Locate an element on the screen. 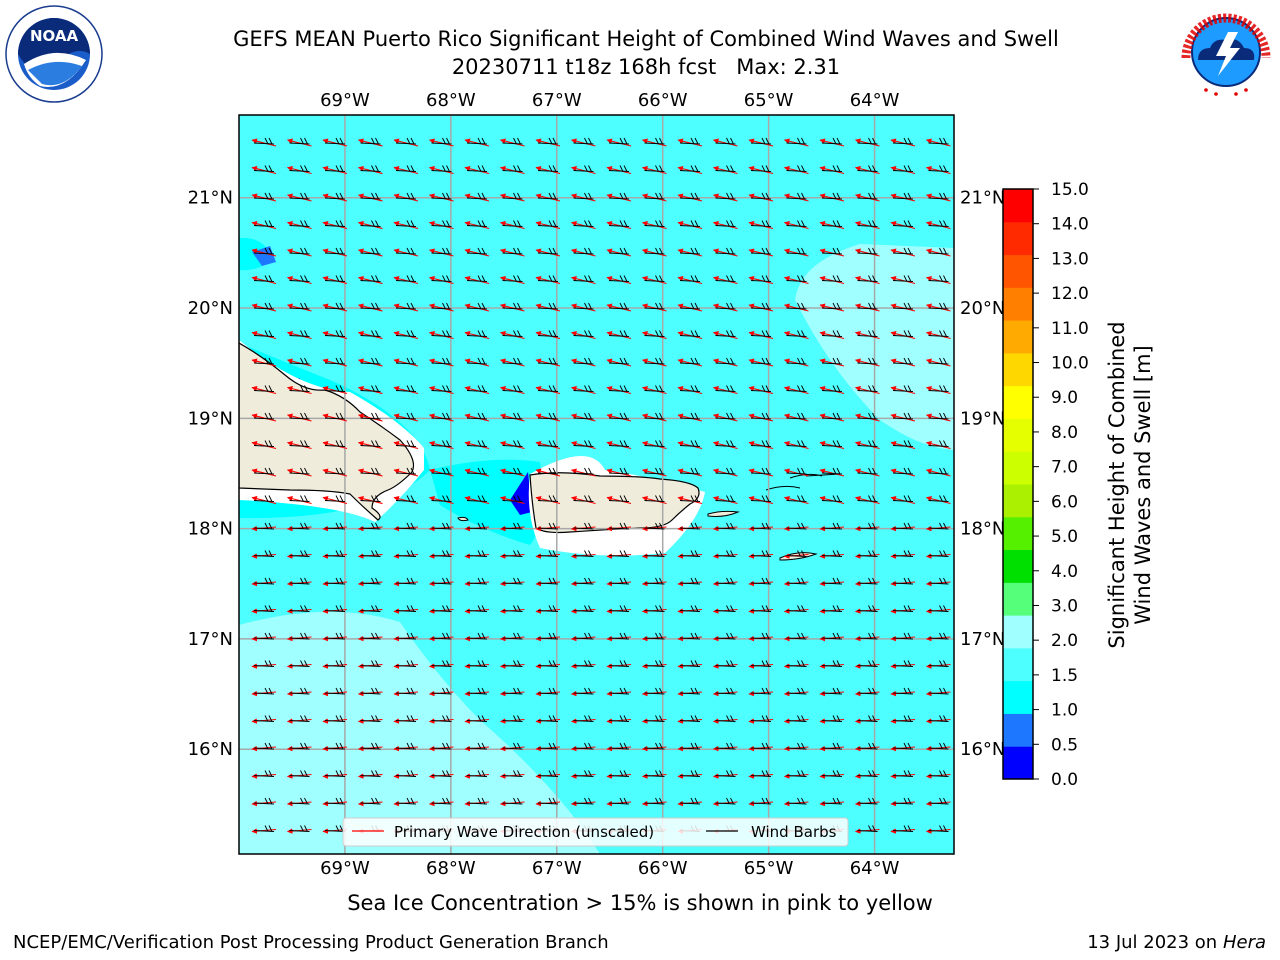 Image resolution: width=1280 pixels, height=960 pixels. colorbar-segment is located at coordinates (1018, 697).